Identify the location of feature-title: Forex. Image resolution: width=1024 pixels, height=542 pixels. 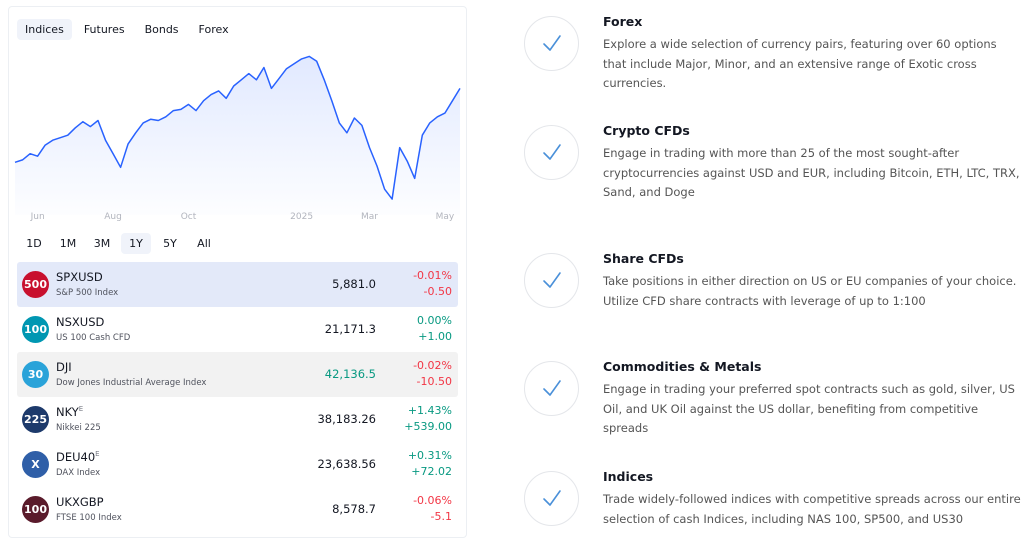
(623, 21).